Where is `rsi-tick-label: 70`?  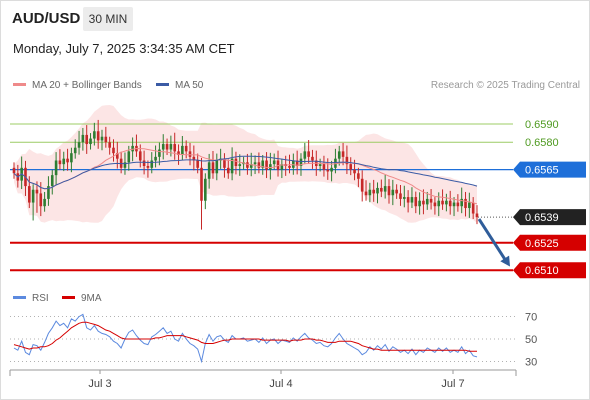 rsi-tick-label: 70 is located at coordinates (531, 318).